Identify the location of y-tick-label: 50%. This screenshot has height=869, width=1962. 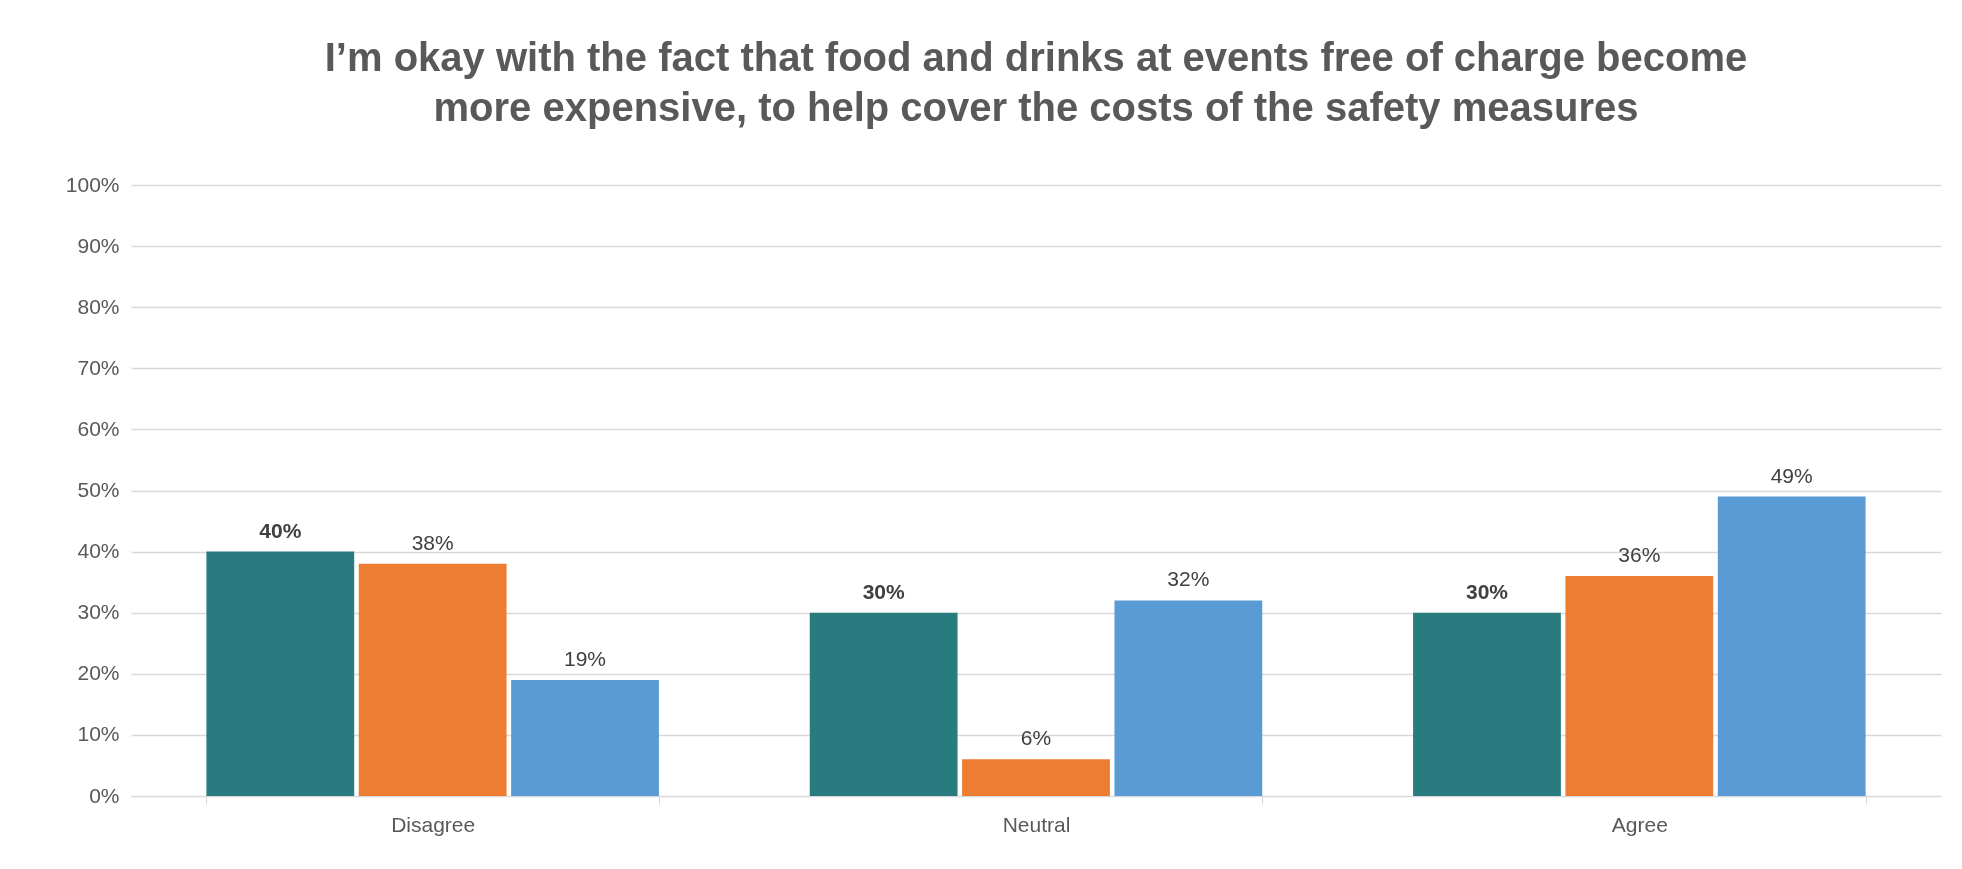
(98, 489).